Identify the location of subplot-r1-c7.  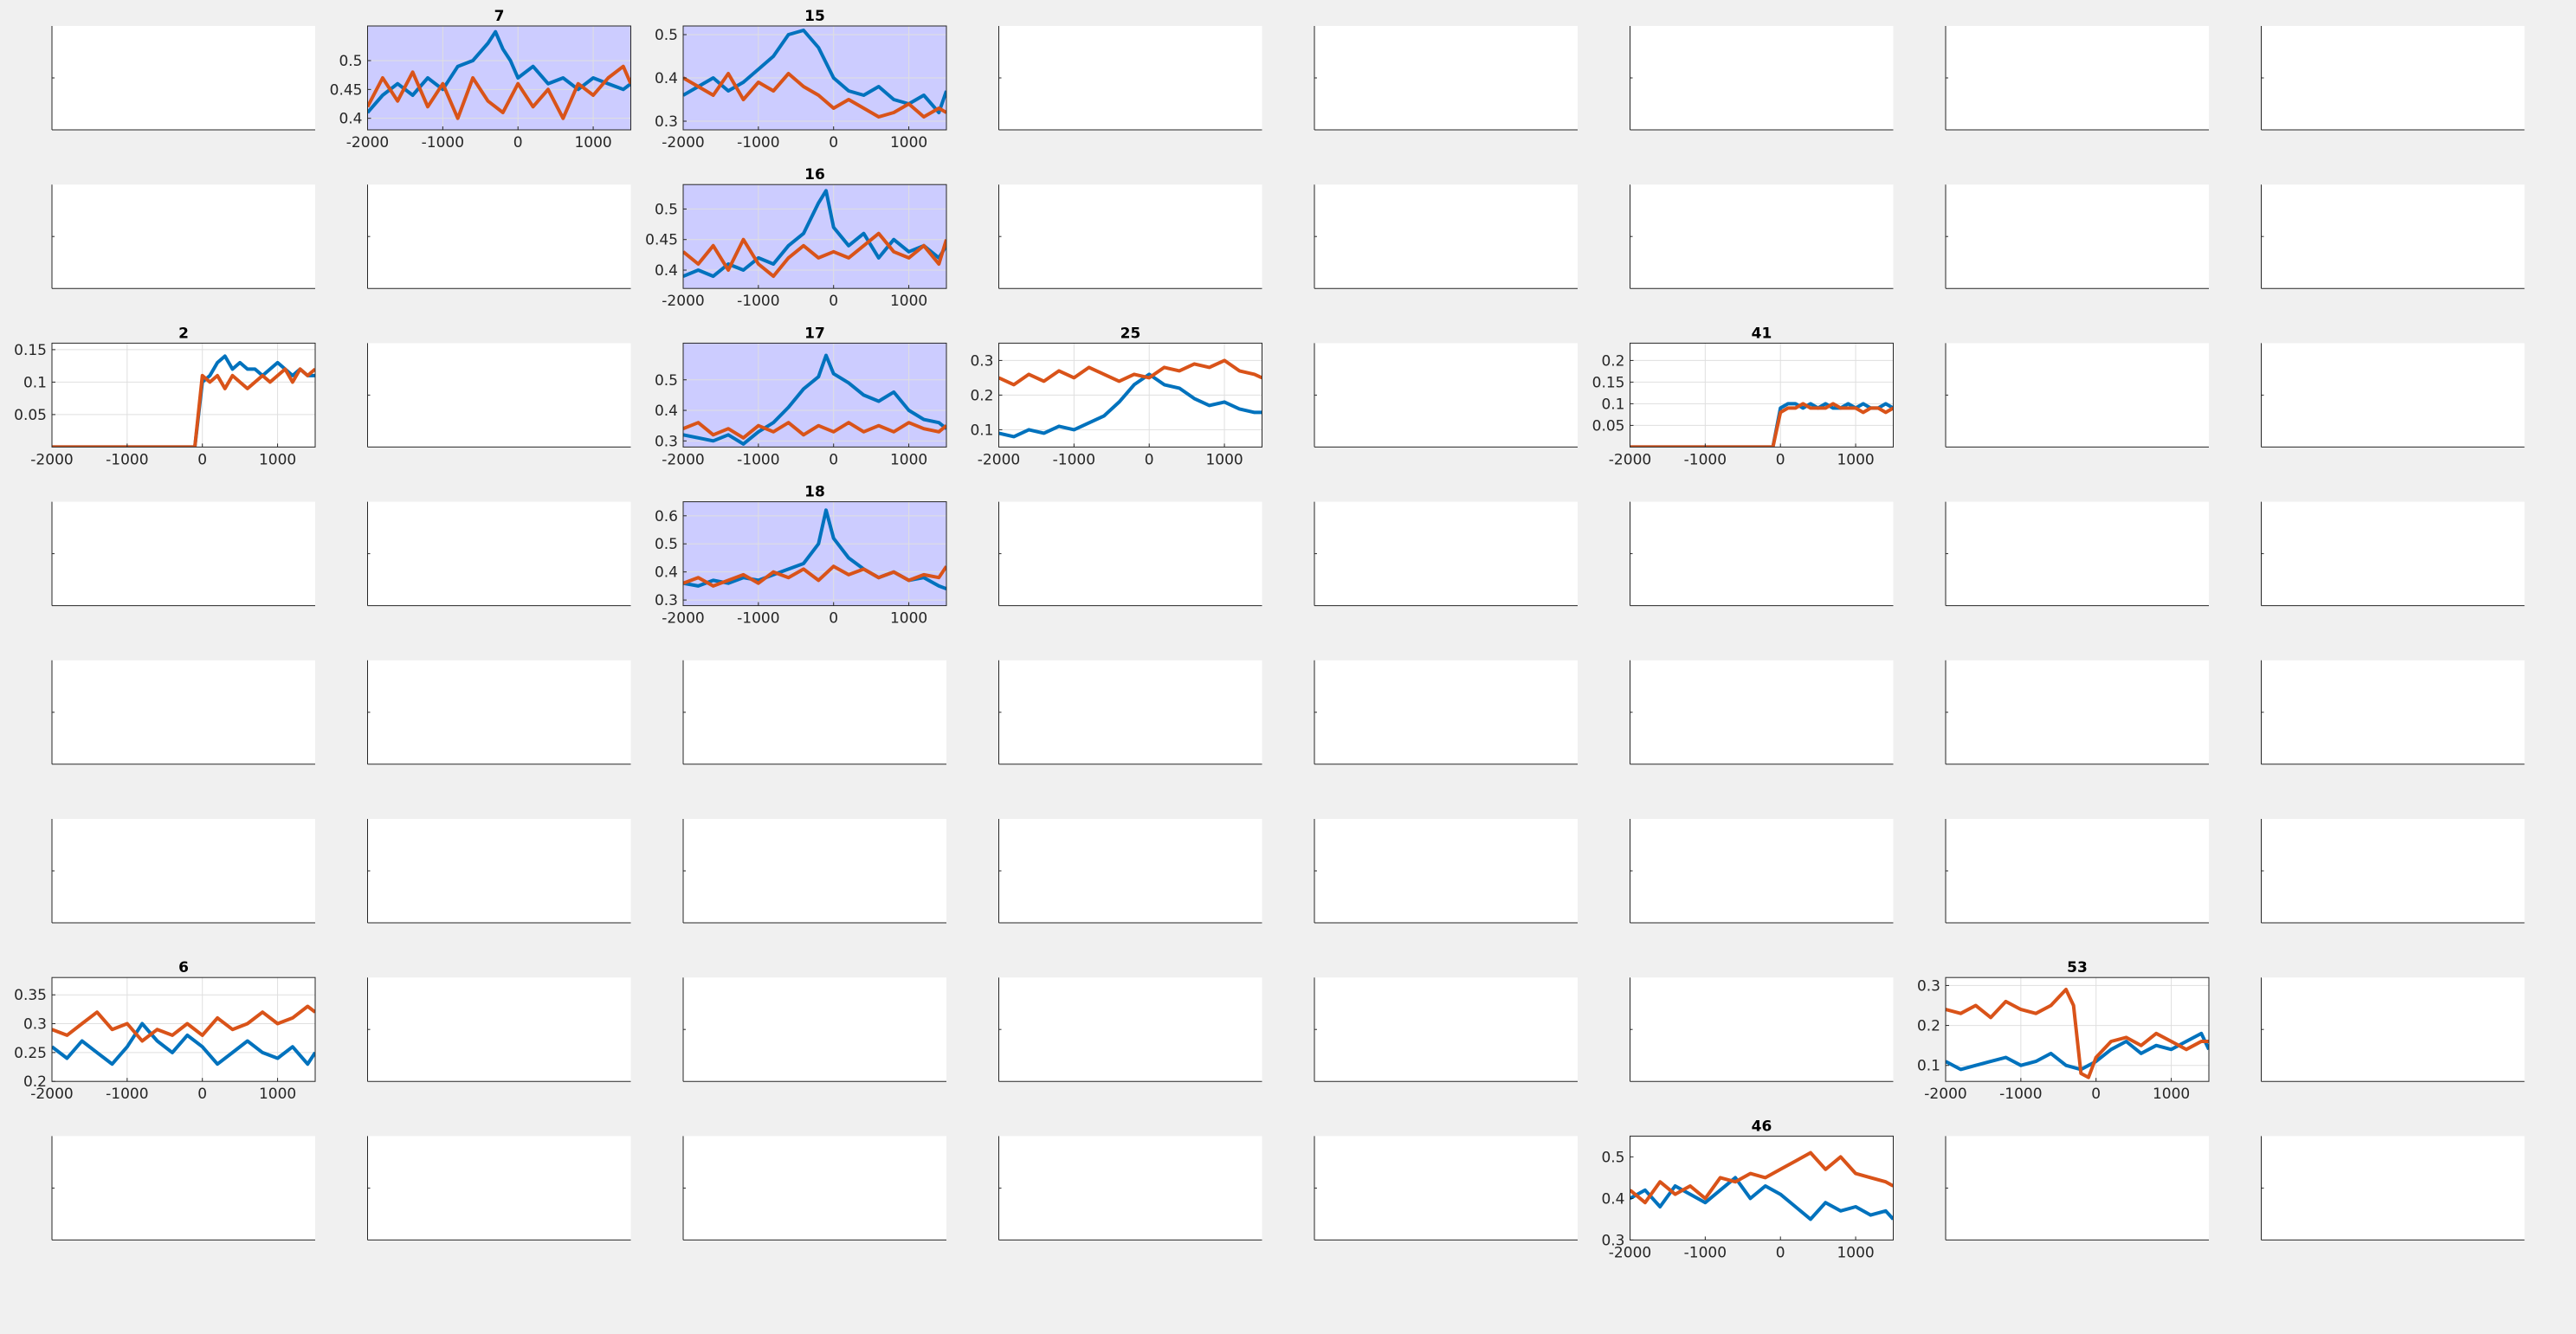
(2393, 236).